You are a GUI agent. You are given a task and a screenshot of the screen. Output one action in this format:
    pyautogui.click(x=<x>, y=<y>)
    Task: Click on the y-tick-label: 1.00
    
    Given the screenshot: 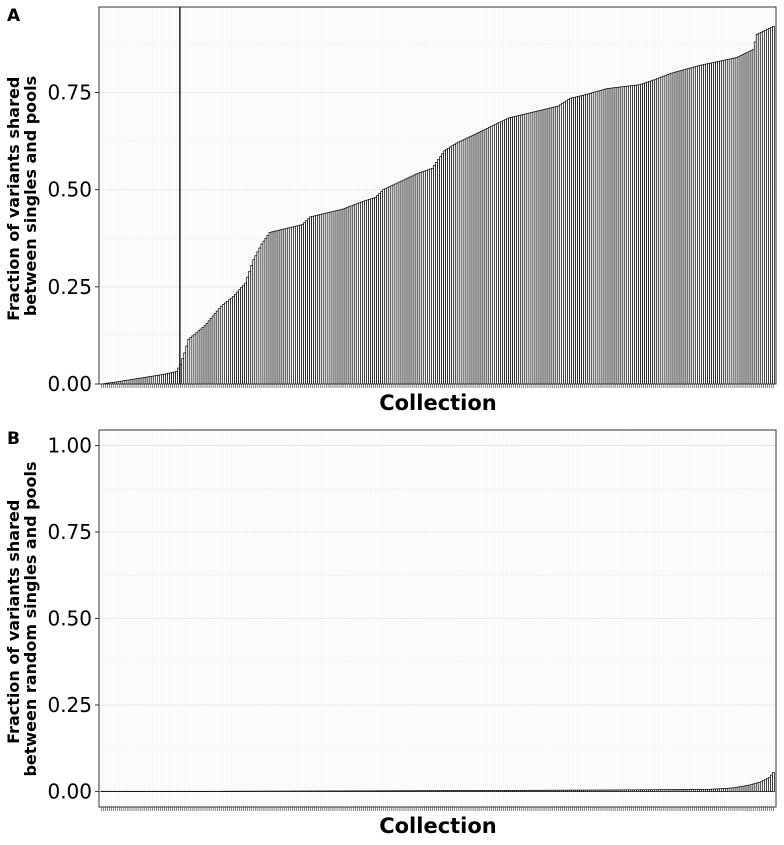 What is the action you would take?
    pyautogui.click(x=69, y=446)
    